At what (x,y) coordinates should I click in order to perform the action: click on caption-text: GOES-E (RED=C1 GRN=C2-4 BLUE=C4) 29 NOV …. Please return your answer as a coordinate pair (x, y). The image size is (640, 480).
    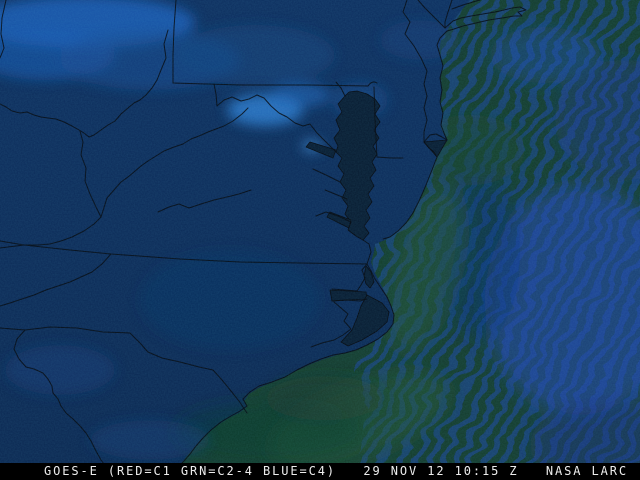
    Looking at the image, I should click on (336, 471).